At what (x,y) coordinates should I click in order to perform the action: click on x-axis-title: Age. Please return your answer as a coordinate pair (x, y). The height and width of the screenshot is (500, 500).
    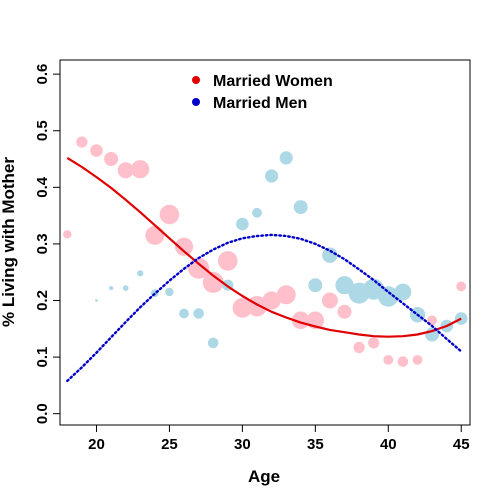
    Looking at the image, I should click on (264, 476).